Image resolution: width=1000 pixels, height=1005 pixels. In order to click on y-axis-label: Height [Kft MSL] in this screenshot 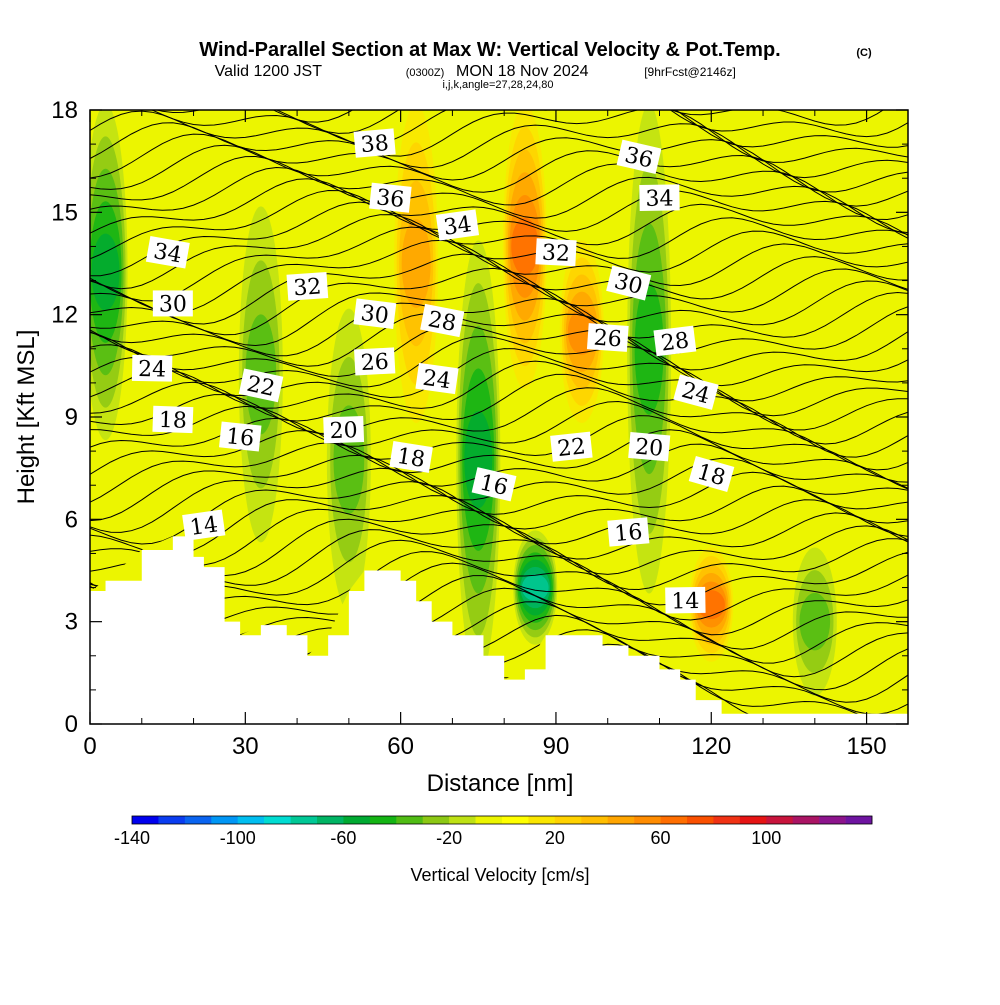, I will do `click(26, 417)`.